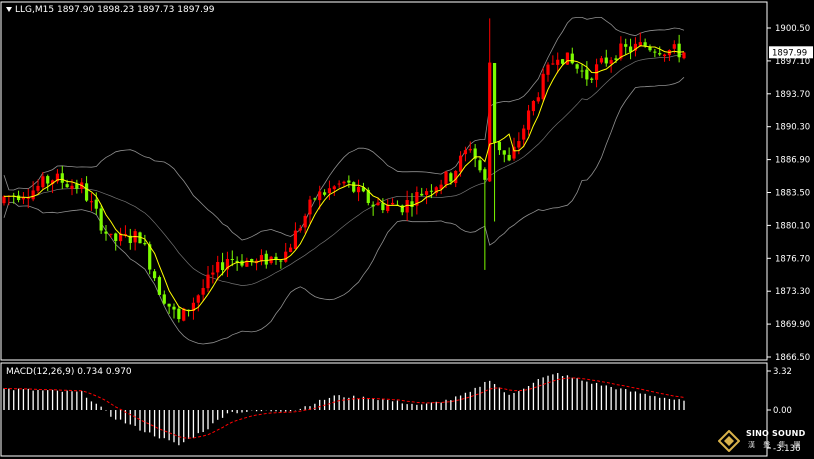  What do you see at coordinates (90, 372) in the screenshot?
I see `macd-main-value: 0.734` at bounding box center [90, 372].